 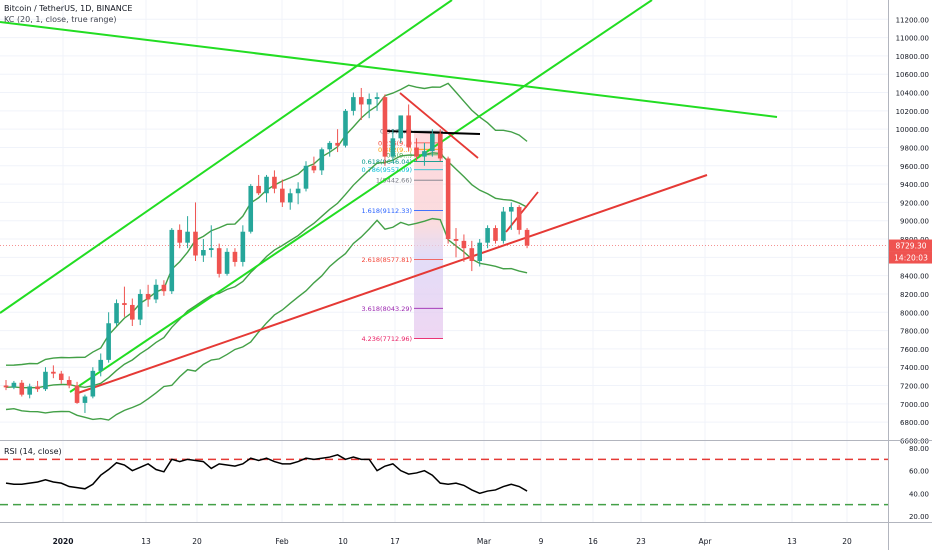 I want to click on y-tick-label: 7400.00, so click(x=914, y=368).